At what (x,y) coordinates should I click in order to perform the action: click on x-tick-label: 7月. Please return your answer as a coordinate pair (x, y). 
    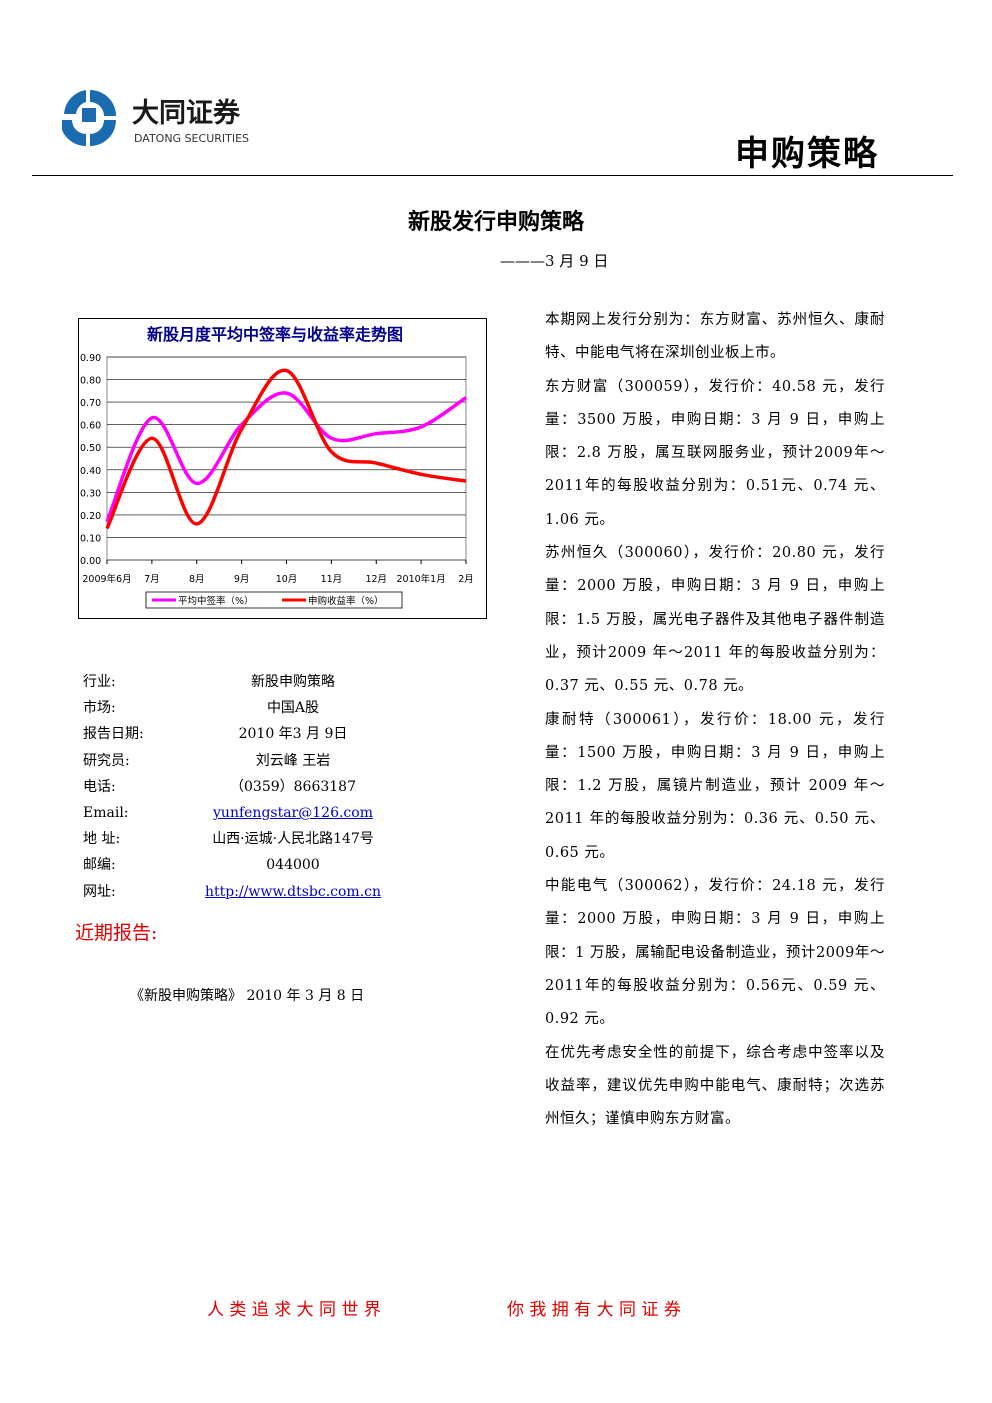
    Looking at the image, I should click on (152, 579).